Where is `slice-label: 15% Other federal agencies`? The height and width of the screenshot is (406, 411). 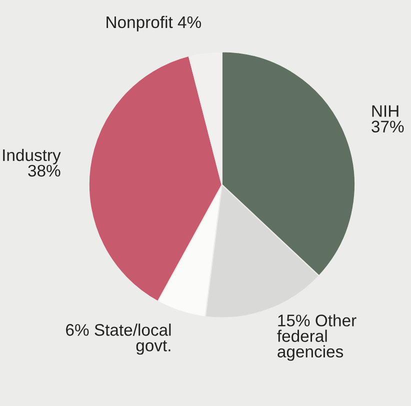
slice-label: 15% Other federal agencies is located at coordinates (316, 337).